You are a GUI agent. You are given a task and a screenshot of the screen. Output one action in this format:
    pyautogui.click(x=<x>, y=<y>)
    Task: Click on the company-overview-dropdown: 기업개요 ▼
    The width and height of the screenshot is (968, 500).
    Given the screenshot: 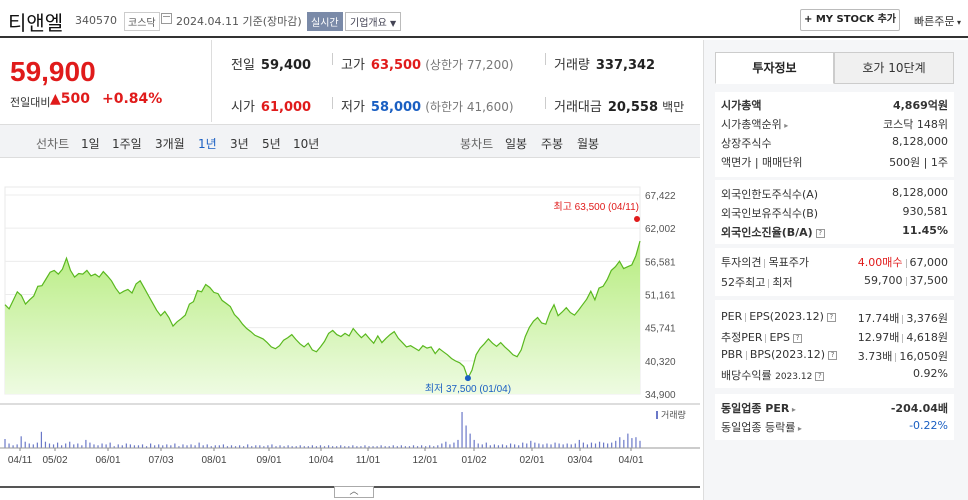 What is the action you would take?
    pyautogui.click(x=373, y=21)
    